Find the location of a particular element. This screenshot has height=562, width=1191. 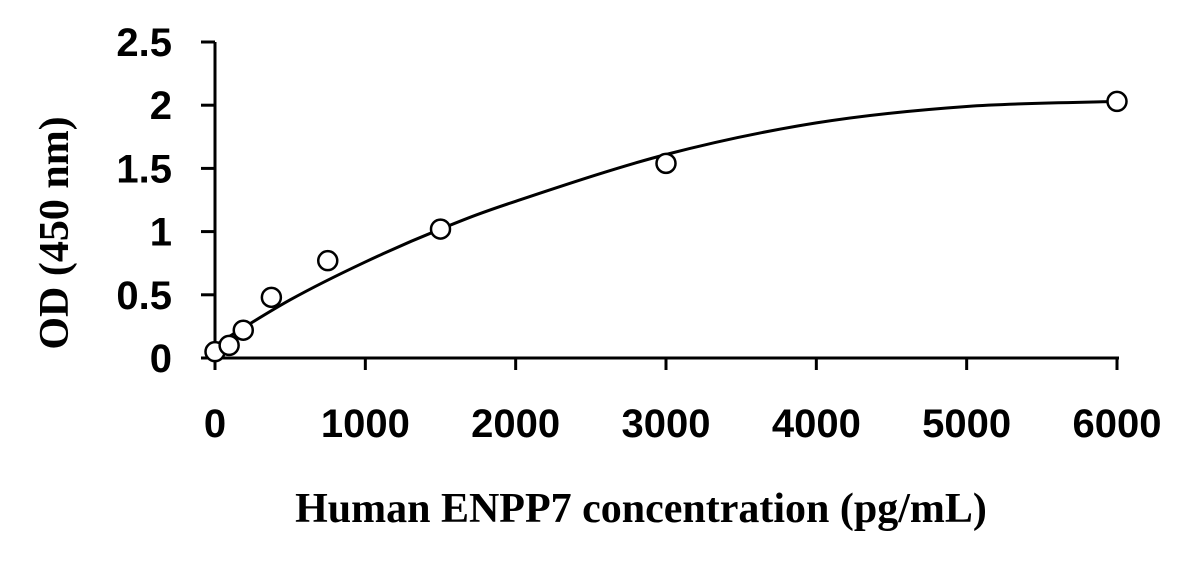

x-axis-title: Human ENPP7 concentration (pg/mL) is located at coordinates (641, 509).